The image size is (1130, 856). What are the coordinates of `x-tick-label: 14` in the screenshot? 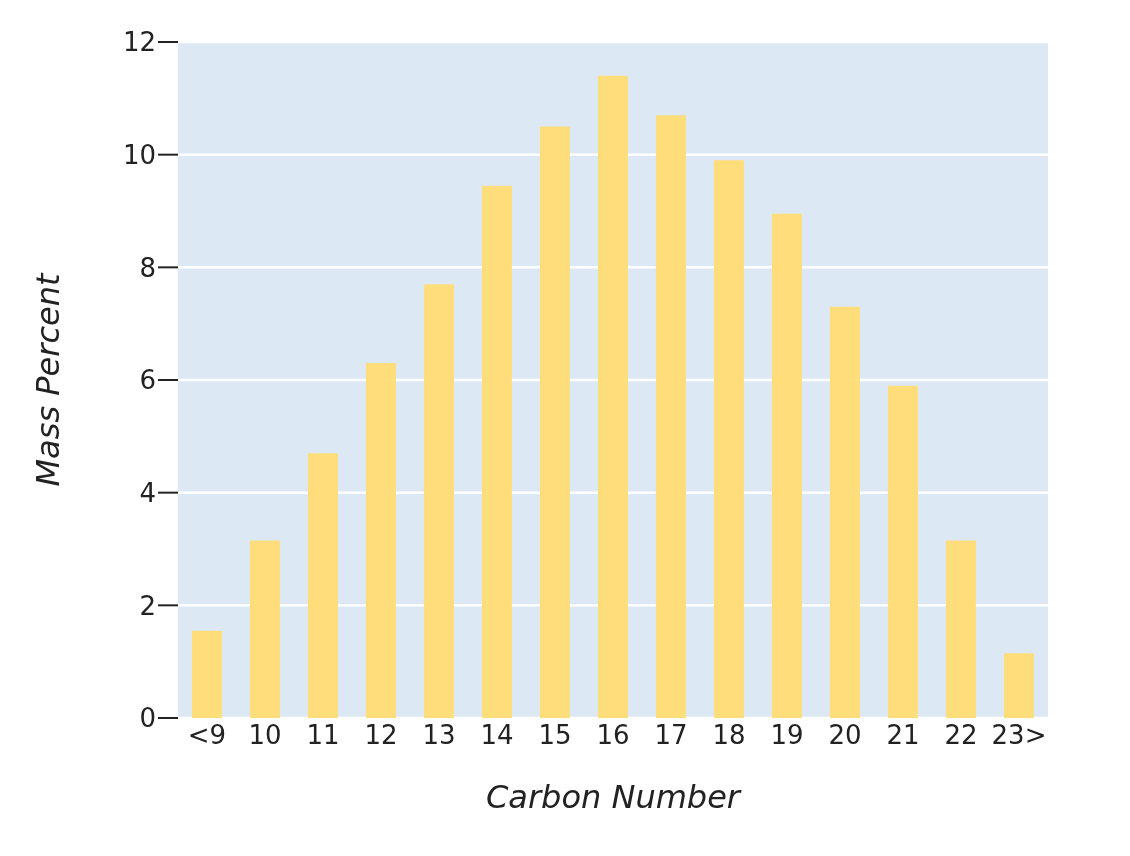 It's located at (497, 735).